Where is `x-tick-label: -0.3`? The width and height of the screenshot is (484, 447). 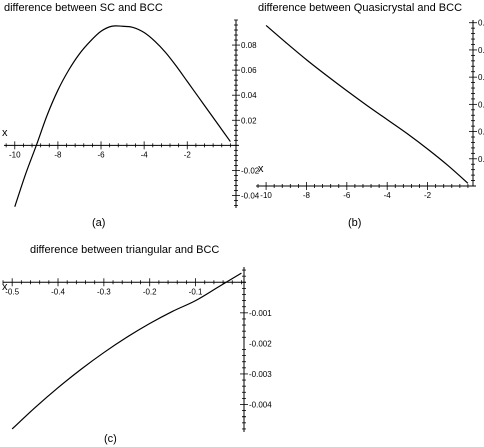
x-tick-label: -0.3 is located at coordinates (104, 291).